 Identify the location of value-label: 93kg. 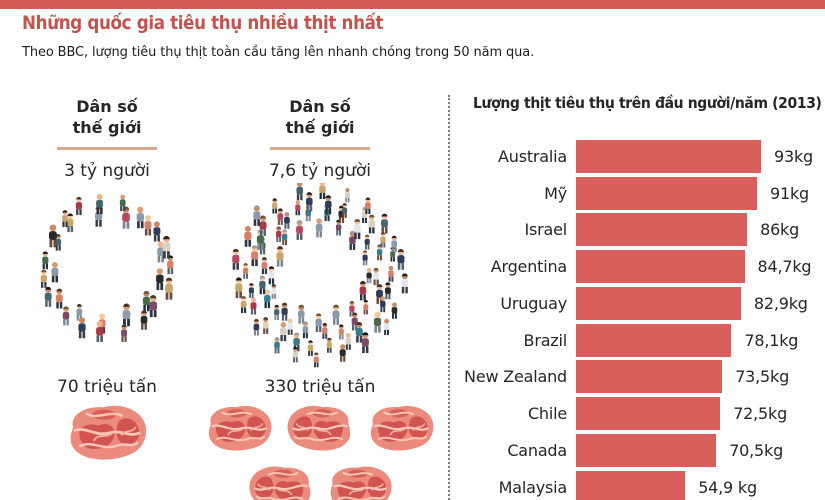
(793, 156).